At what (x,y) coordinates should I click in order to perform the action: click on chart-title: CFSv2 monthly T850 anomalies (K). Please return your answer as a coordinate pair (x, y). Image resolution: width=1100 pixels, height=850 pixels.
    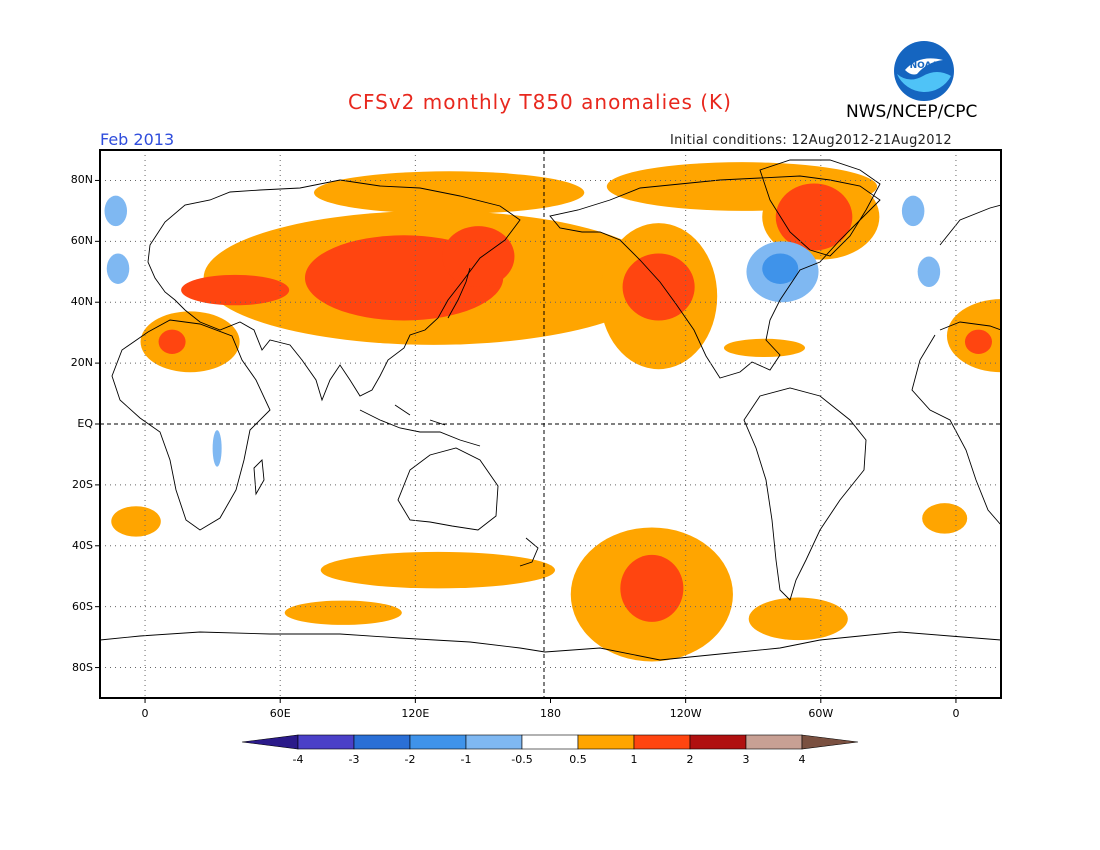
    Looking at the image, I should click on (540, 102).